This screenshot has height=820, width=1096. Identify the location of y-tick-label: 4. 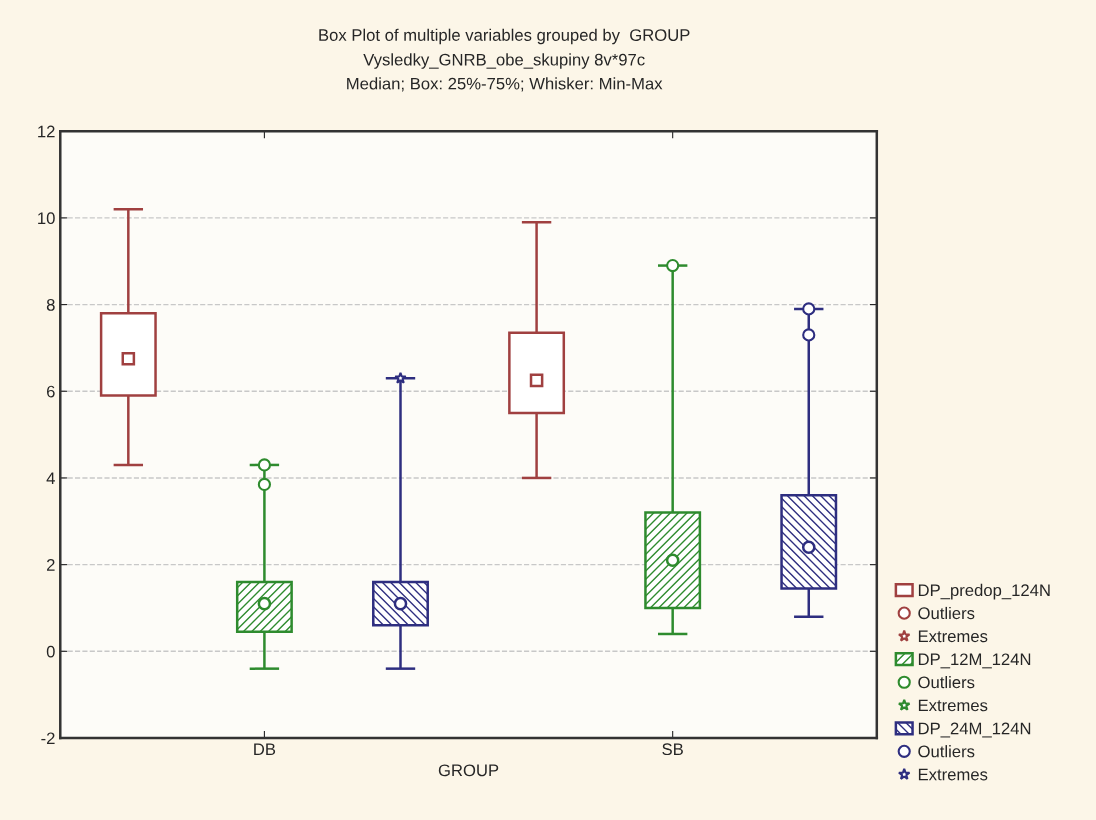
(50, 478).